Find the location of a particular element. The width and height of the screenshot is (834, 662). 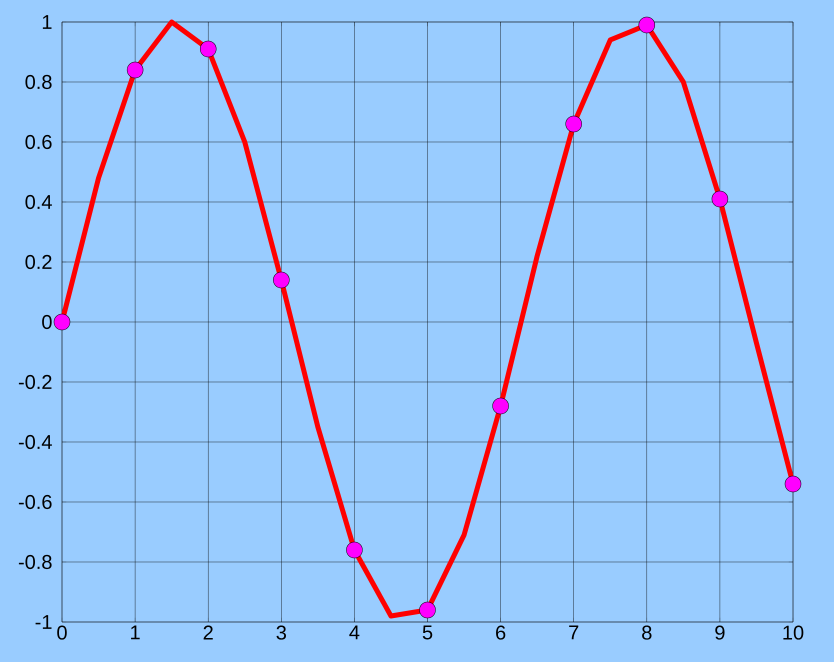

y-tick-label: 0.4 is located at coordinates (38, 202).